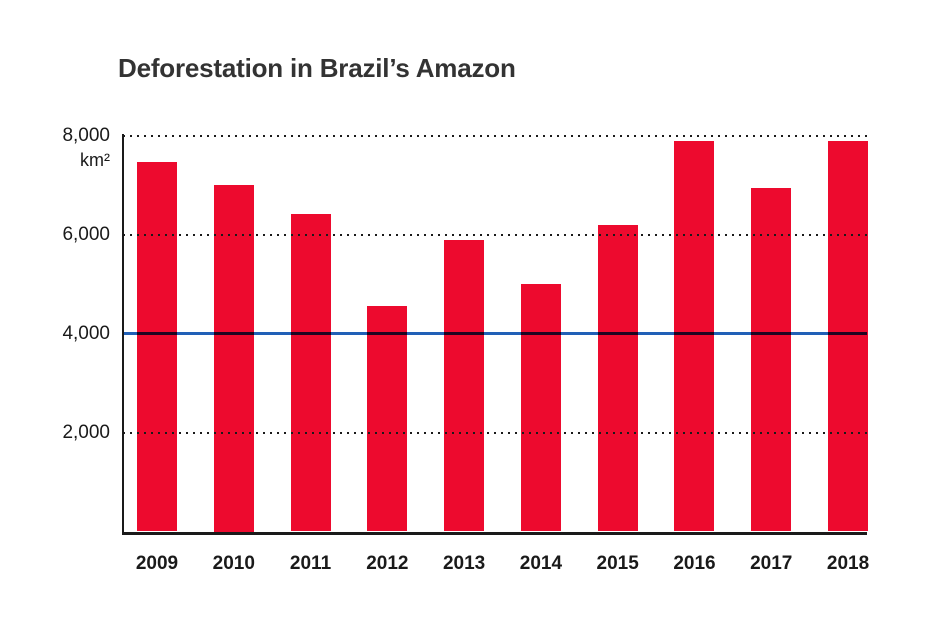 The width and height of the screenshot is (946, 631). I want to click on x-tick-label-2011: 2011, so click(310, 563).